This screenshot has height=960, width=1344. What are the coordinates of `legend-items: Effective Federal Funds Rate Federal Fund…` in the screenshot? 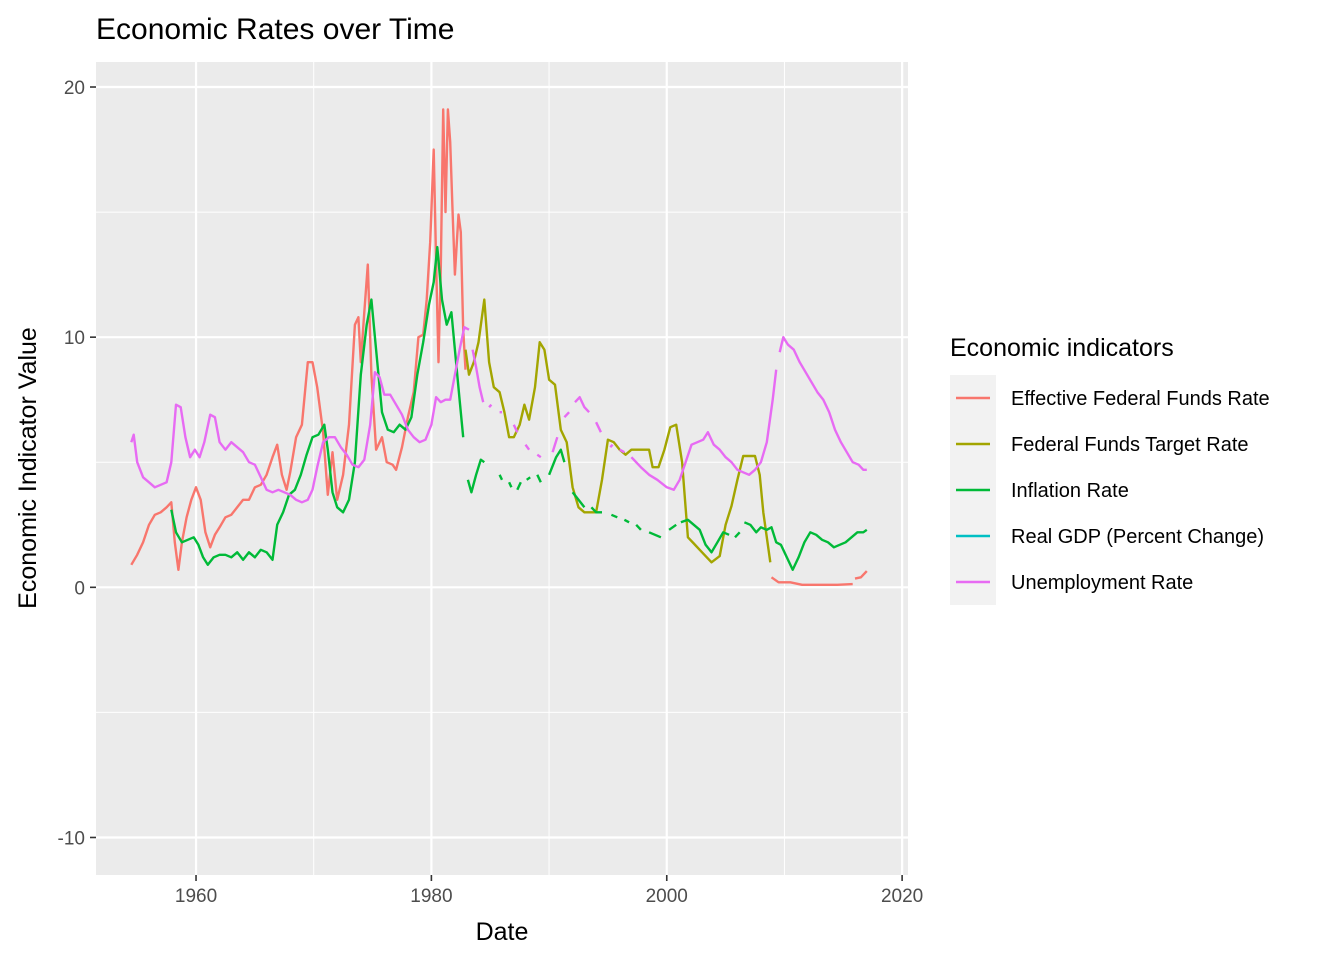 It's located at (1113, 491).